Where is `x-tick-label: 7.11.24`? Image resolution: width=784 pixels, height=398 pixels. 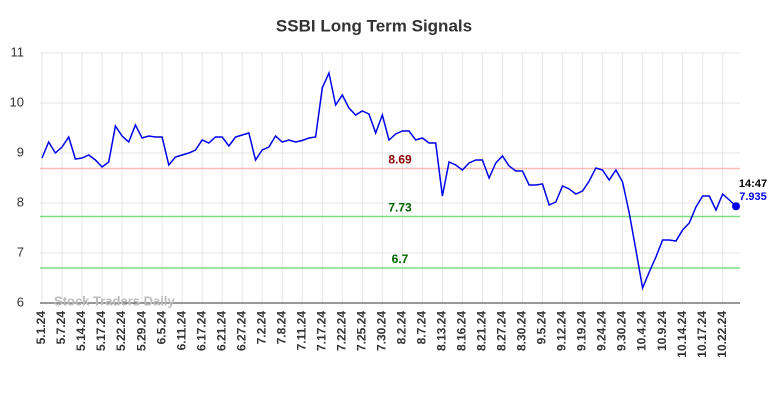
x-tick-label: 7.11.24 is located at coordinates (301, 331).